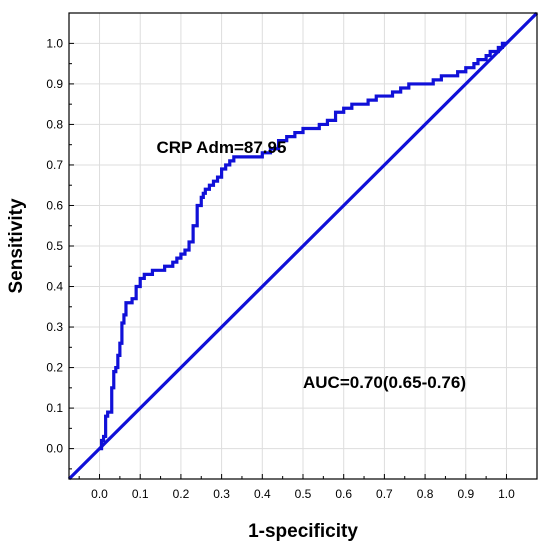 This screenshot has height=547, width=550. I want to click on x-tick-label: 0.1, so click(140, 494).